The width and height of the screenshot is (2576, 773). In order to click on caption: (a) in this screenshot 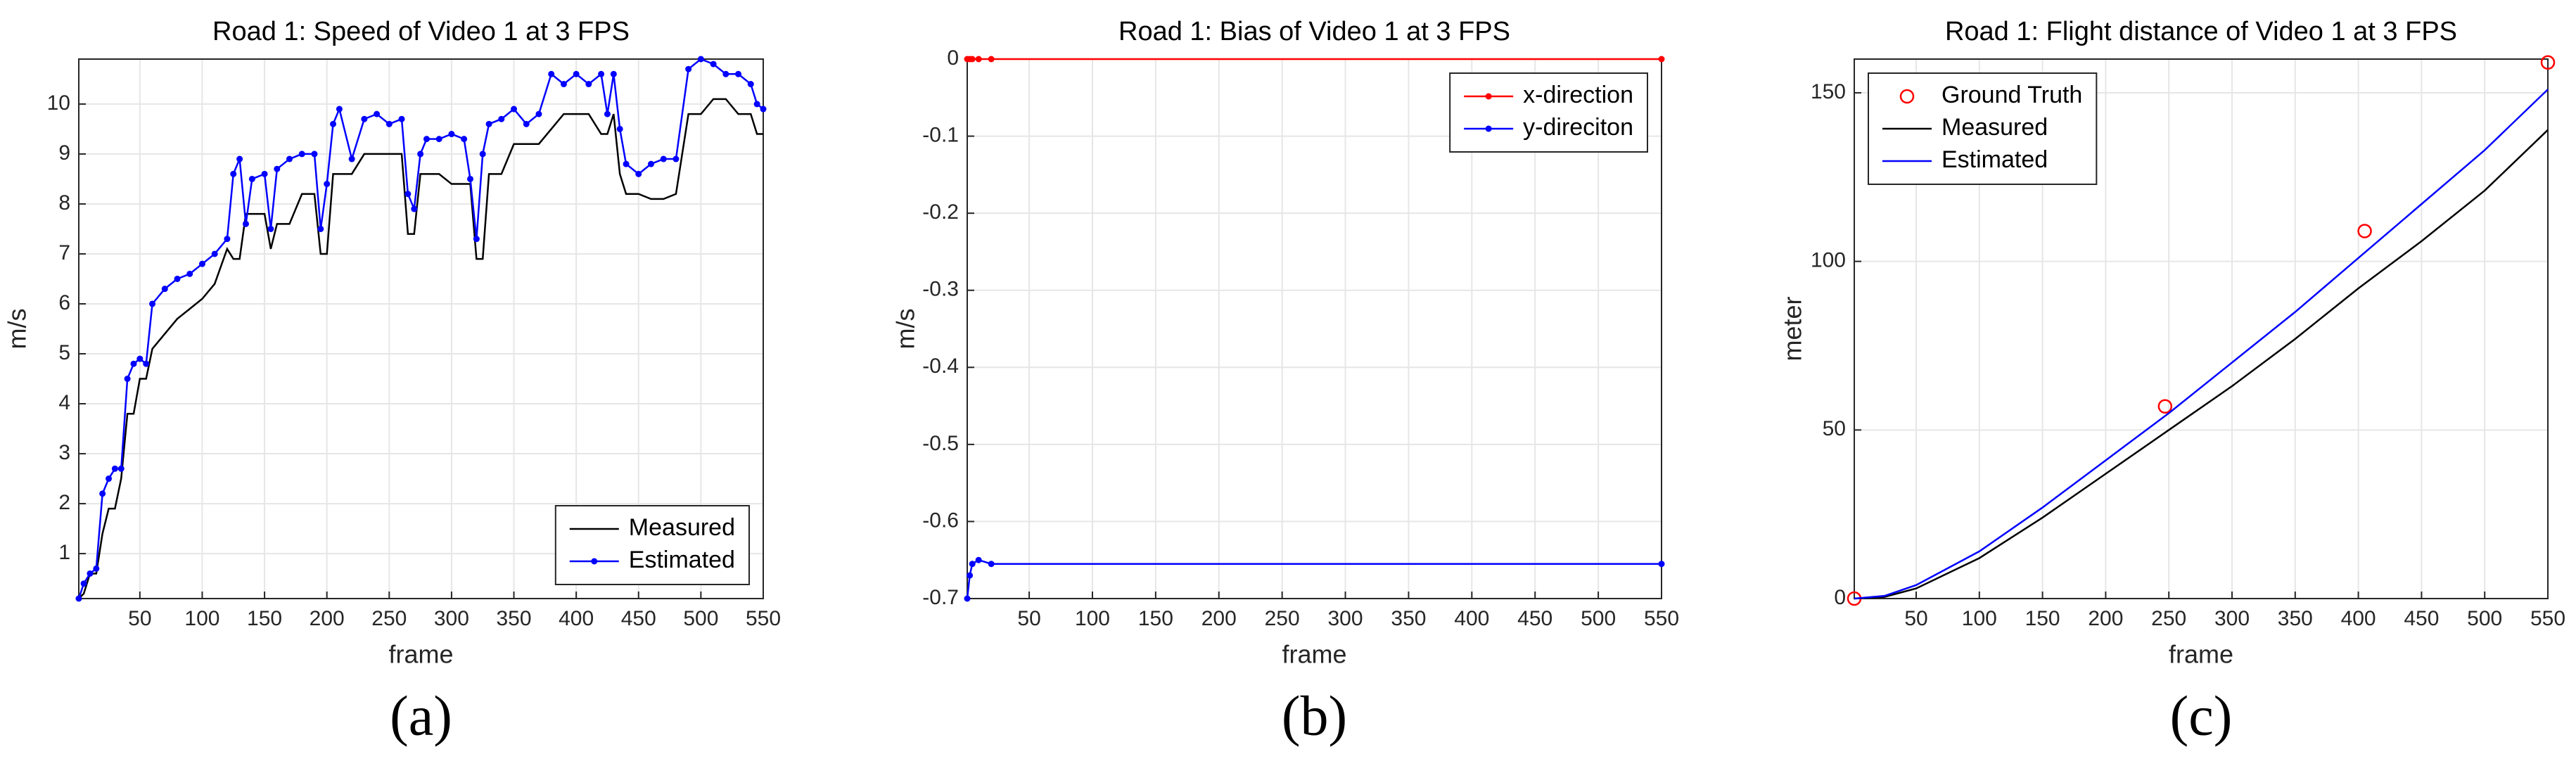, I will do `click(421, 716)`.